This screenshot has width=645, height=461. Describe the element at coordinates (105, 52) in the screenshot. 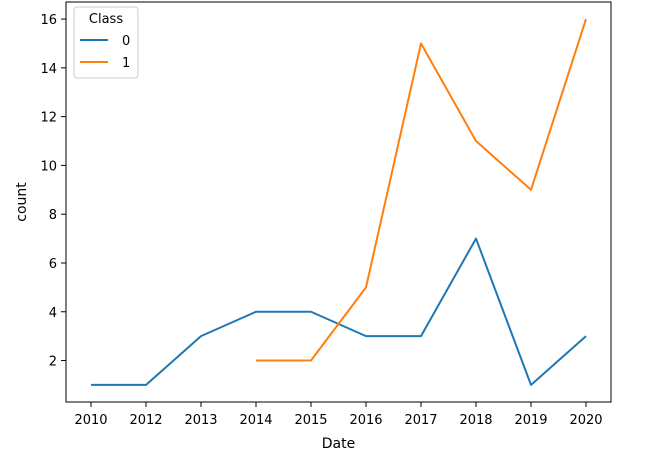

I see `legend-items: 01` at that location.